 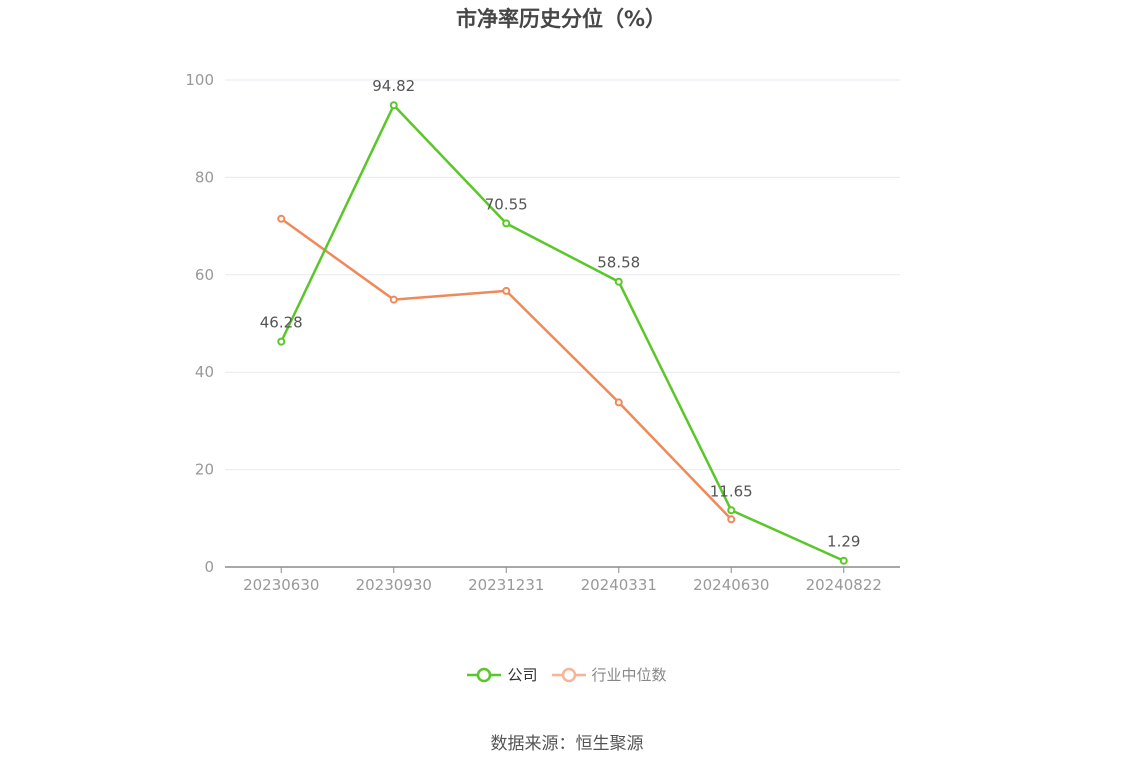 I want to click on data-label: 11.65, so click(x=731, y=491).